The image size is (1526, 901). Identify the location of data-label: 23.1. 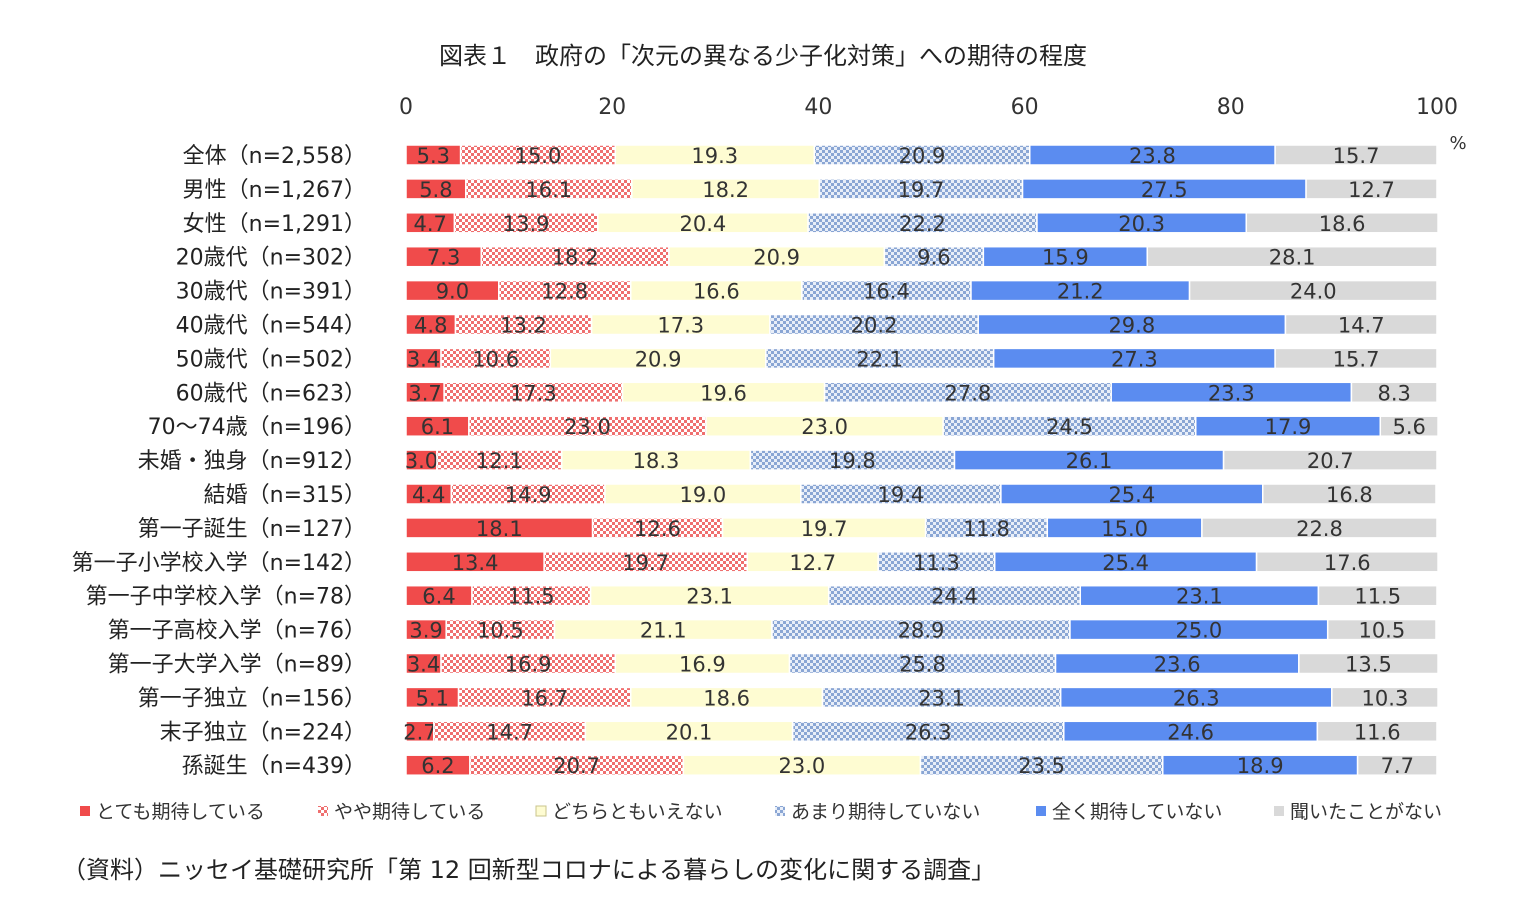
(941, 698).